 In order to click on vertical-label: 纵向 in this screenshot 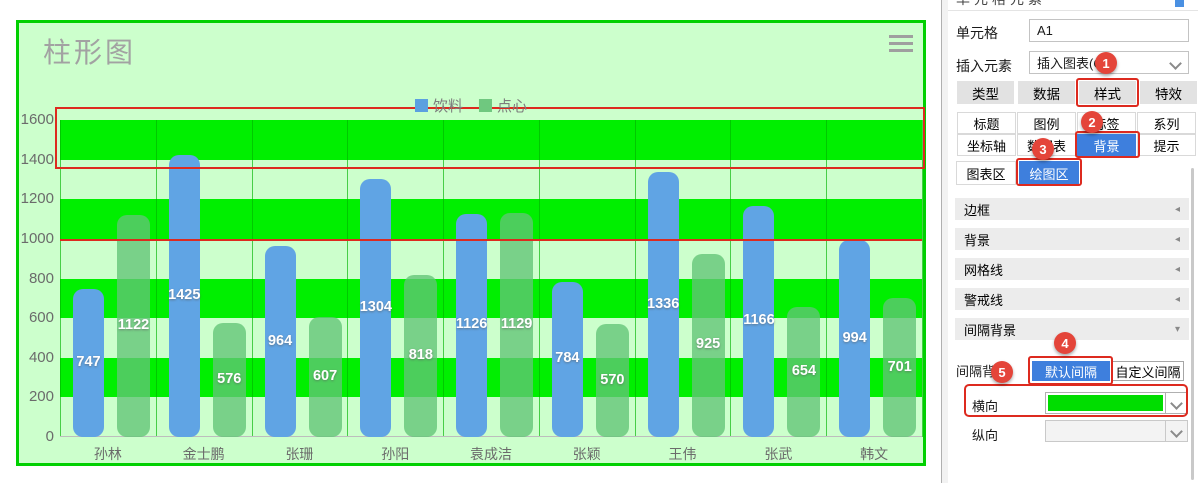, I will do `click(985, 435)`.